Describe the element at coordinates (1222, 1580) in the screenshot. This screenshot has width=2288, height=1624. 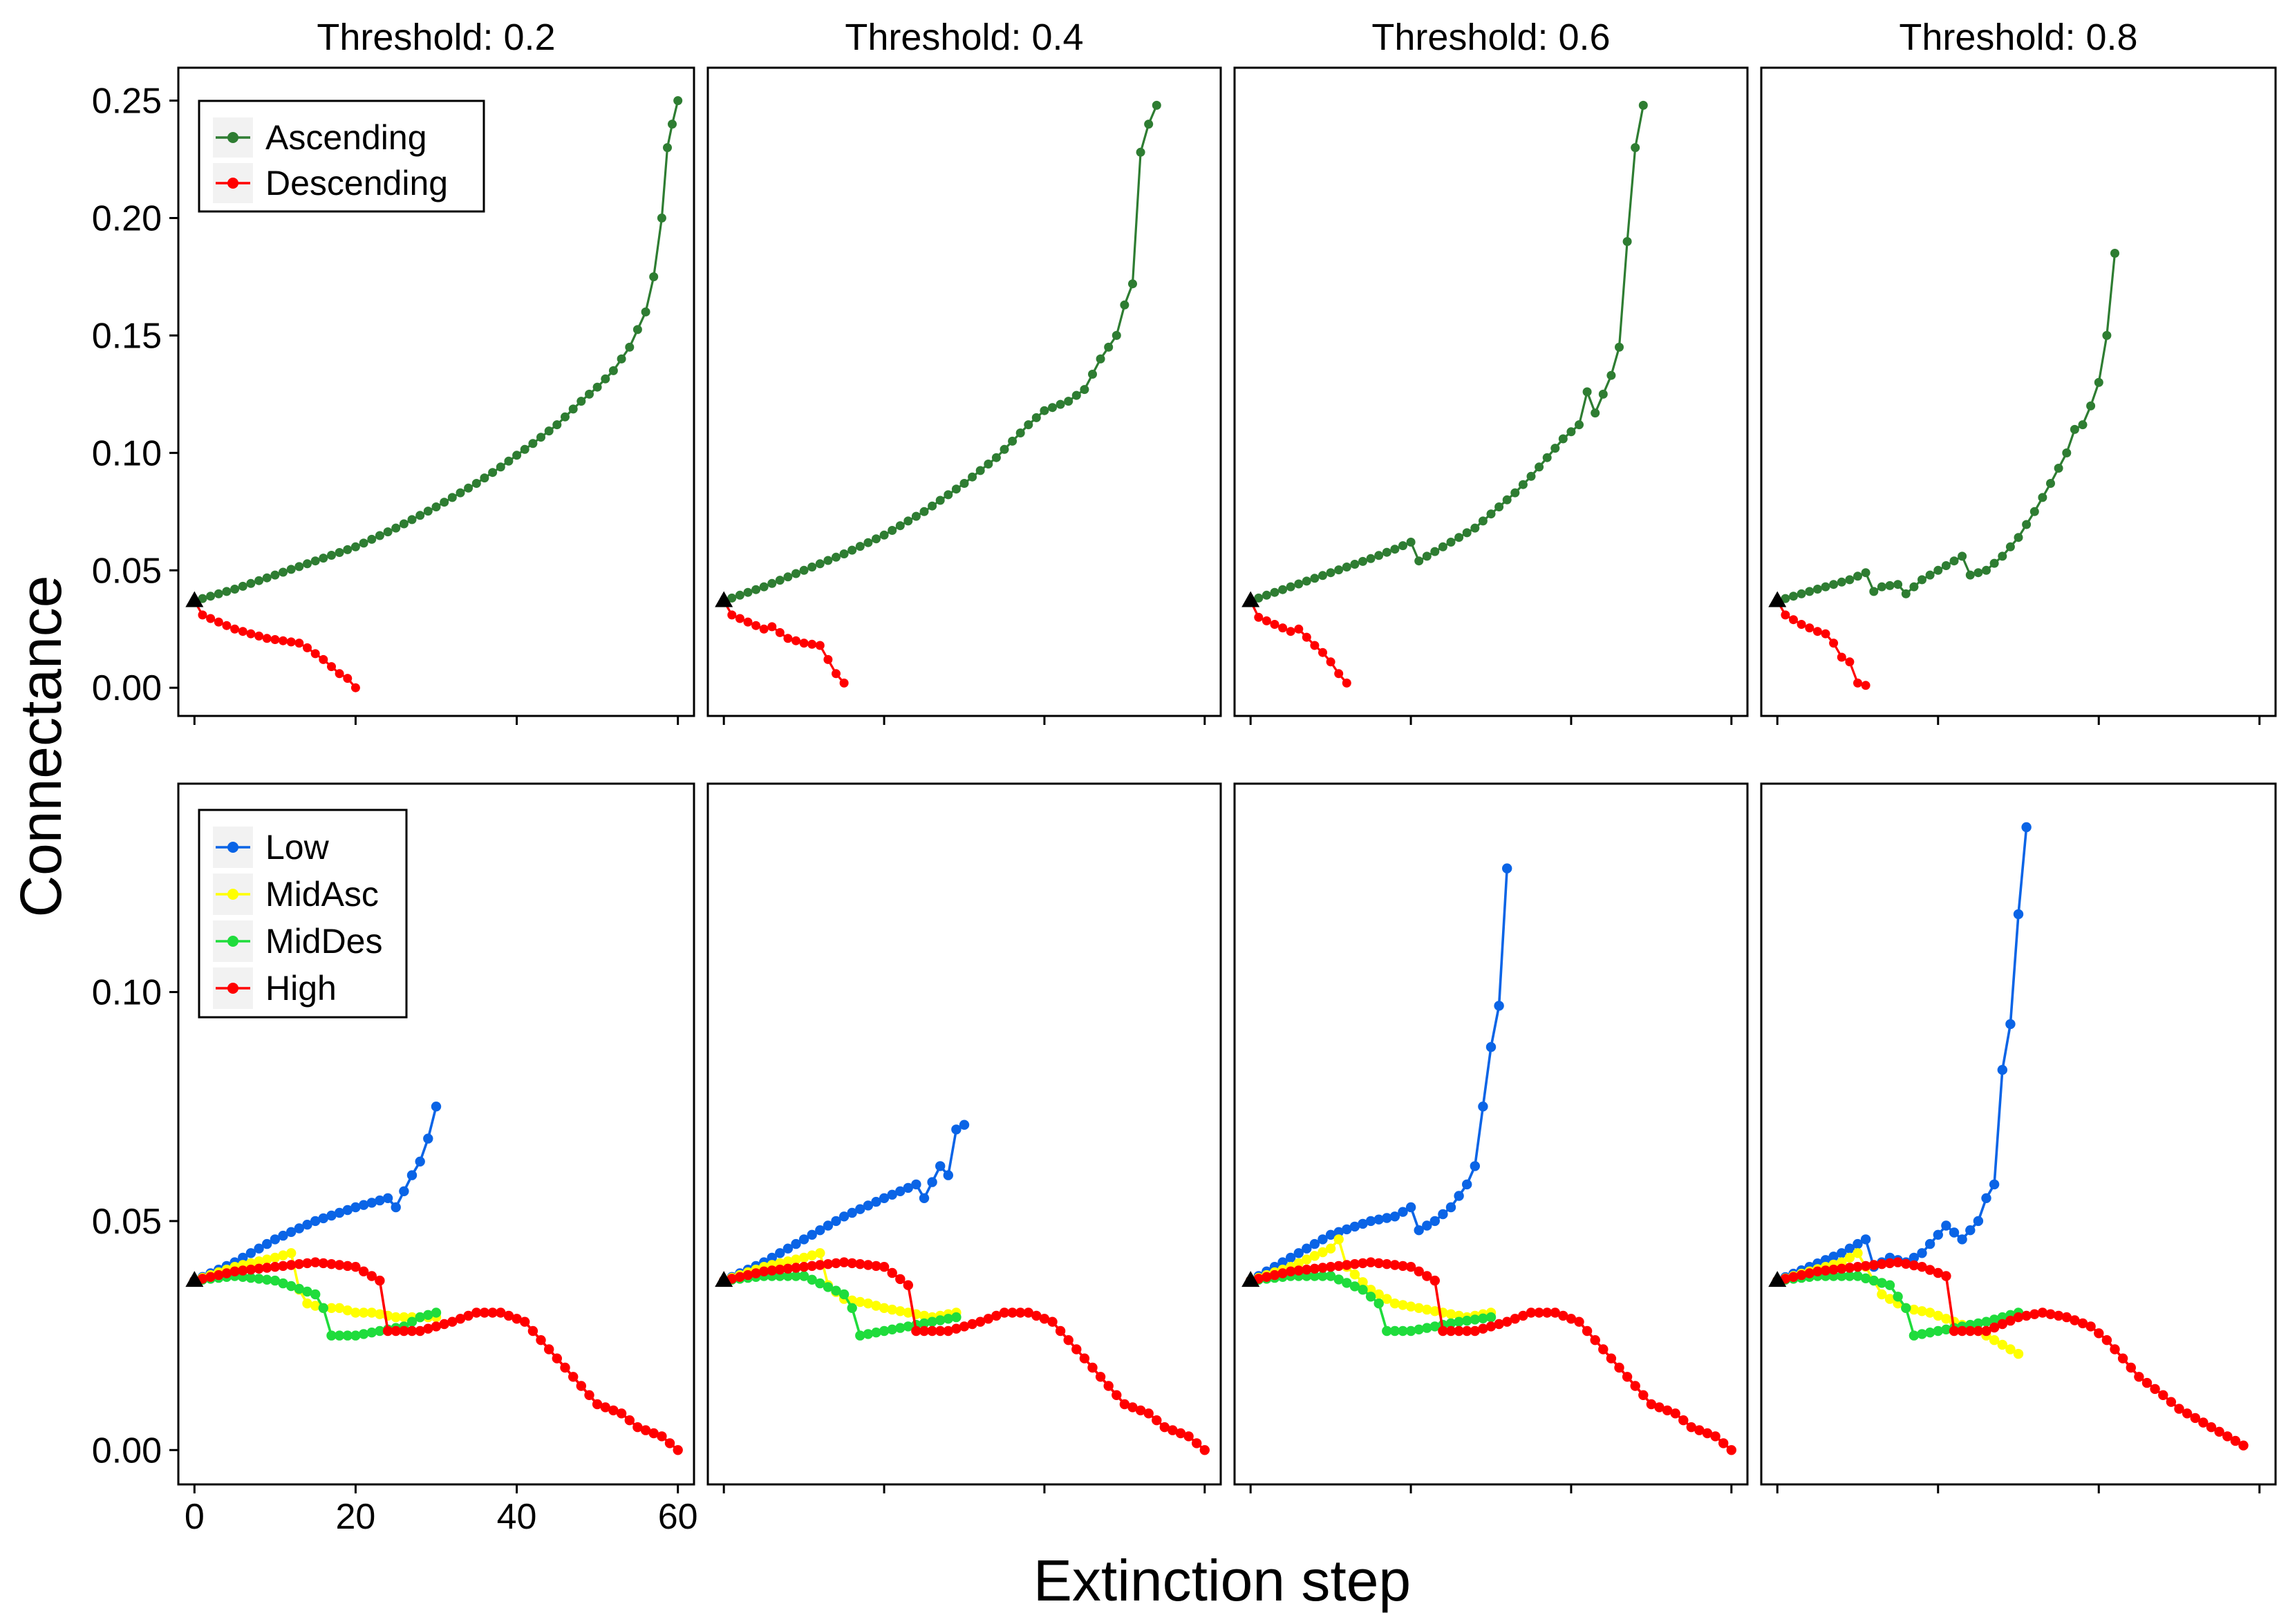
I see `x-axis-title: Extinction step` at that location.